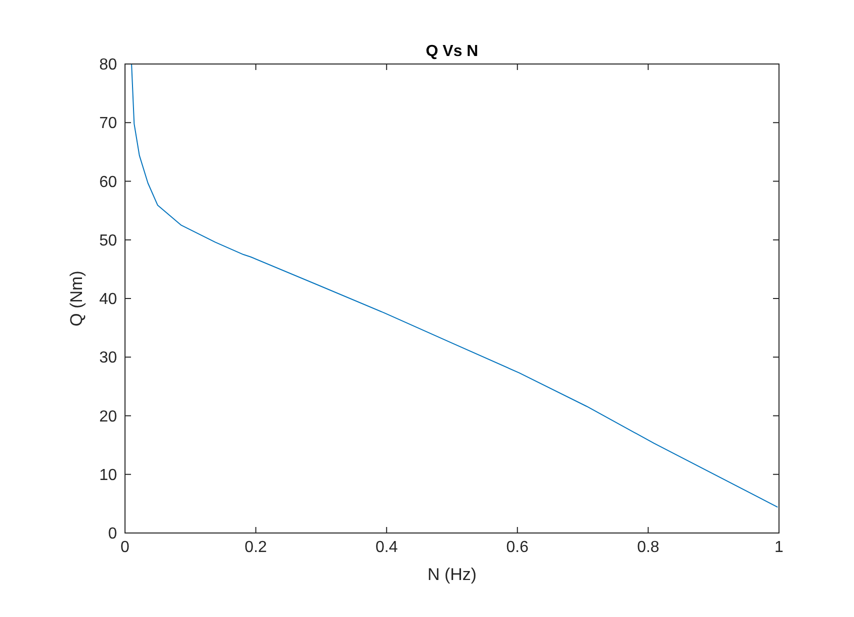 Image resolution: width=854 pixels, height=617 pixels. I want to click on y-tick-label: 30, so click(108, 358).